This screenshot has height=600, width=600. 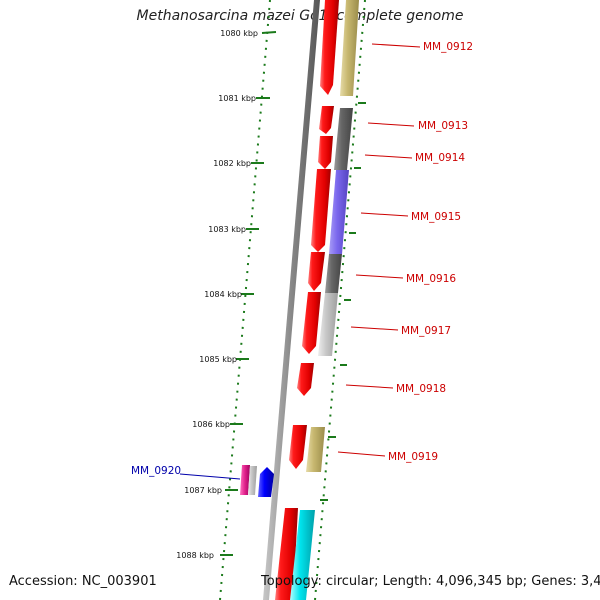 What do you see at coordinates (298, 447) in the screenshot?
I see `gene-arrow-mm0919` at bounding box center [298, 447].